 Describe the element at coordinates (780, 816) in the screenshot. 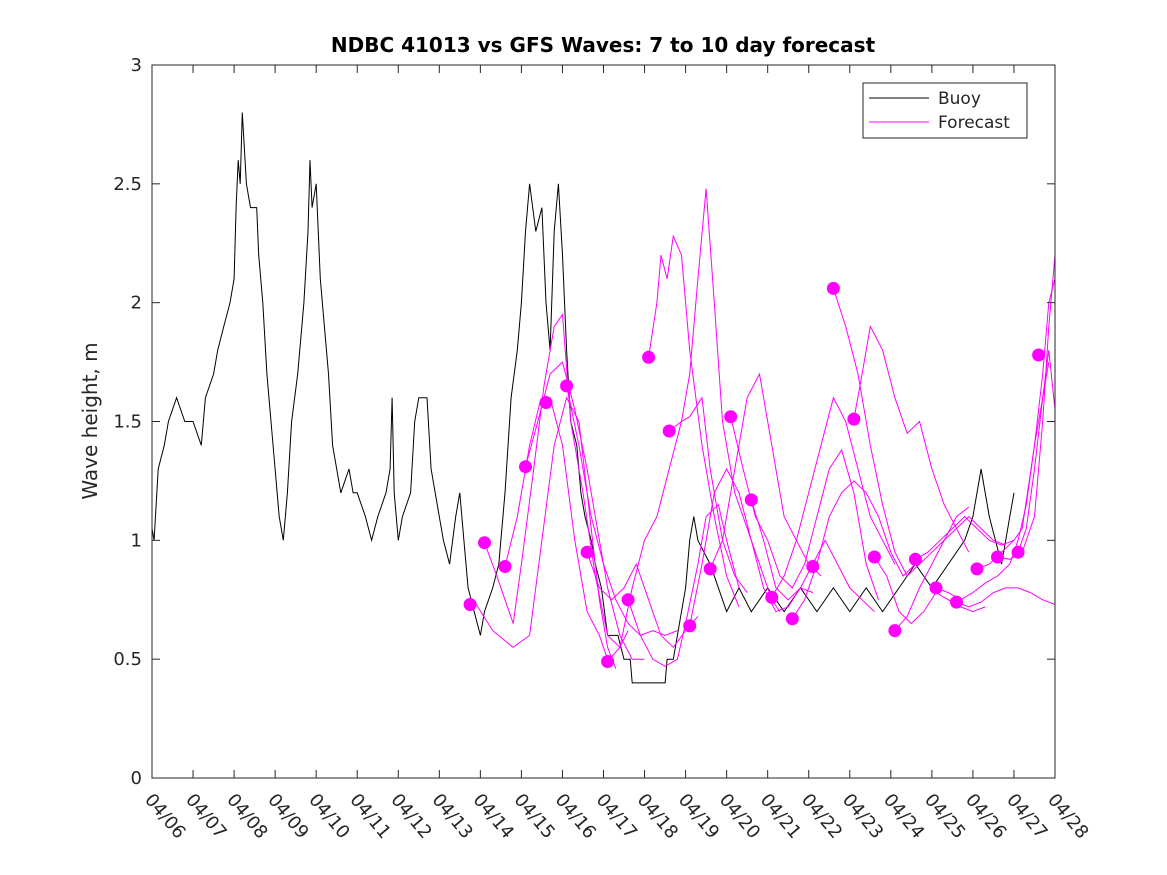

I see `x-tick-label: 04/21` at that location.